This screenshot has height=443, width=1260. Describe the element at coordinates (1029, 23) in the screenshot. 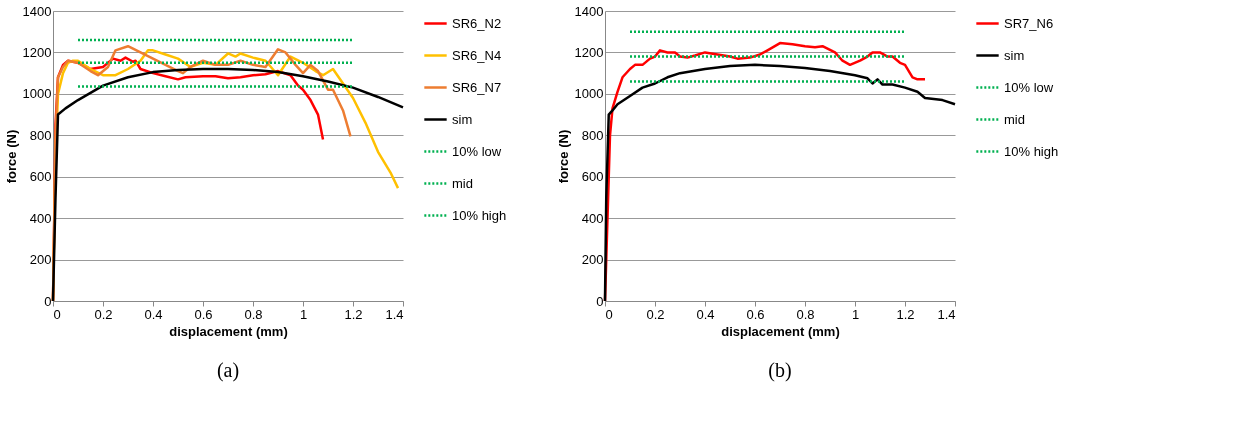

I see `legend-label: SR7_N6` at that location.